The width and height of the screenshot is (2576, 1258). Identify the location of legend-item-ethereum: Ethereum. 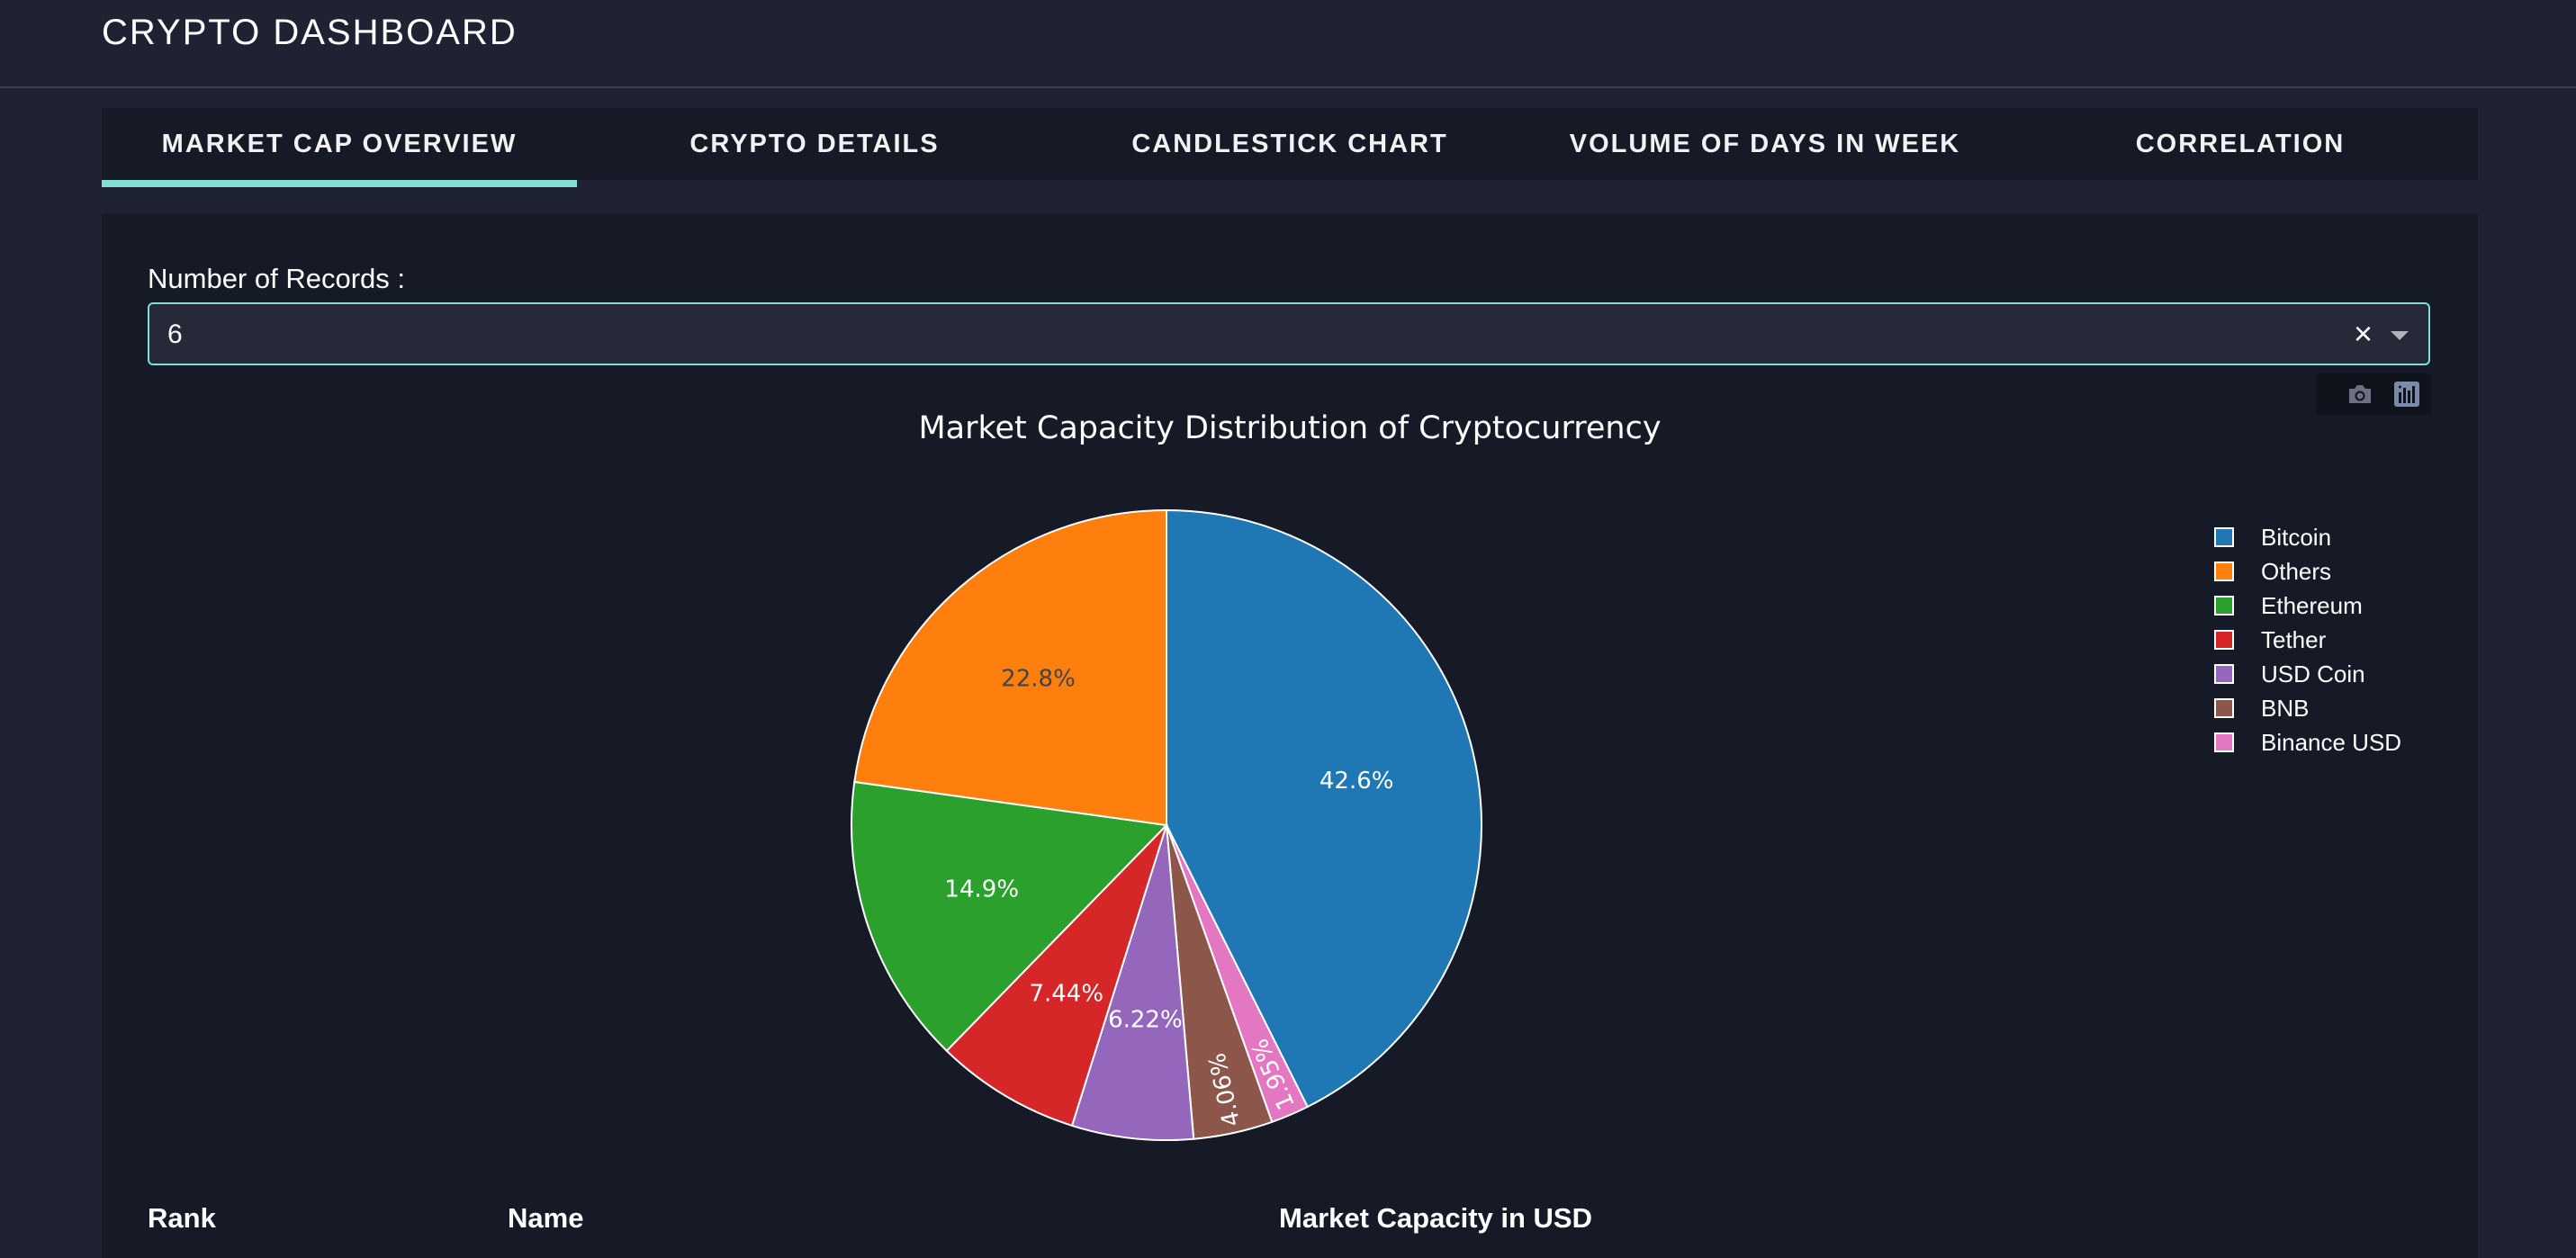
(2307, 606).